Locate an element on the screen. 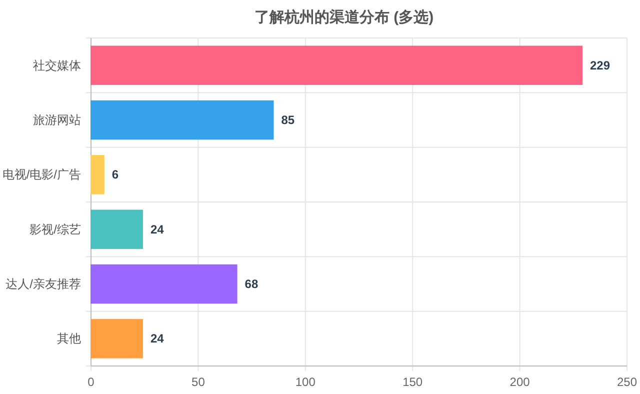 Image resolution: width=640 pixels, height=394 pixels. x-tick-label: 100 is located at coordinates (305, 382).